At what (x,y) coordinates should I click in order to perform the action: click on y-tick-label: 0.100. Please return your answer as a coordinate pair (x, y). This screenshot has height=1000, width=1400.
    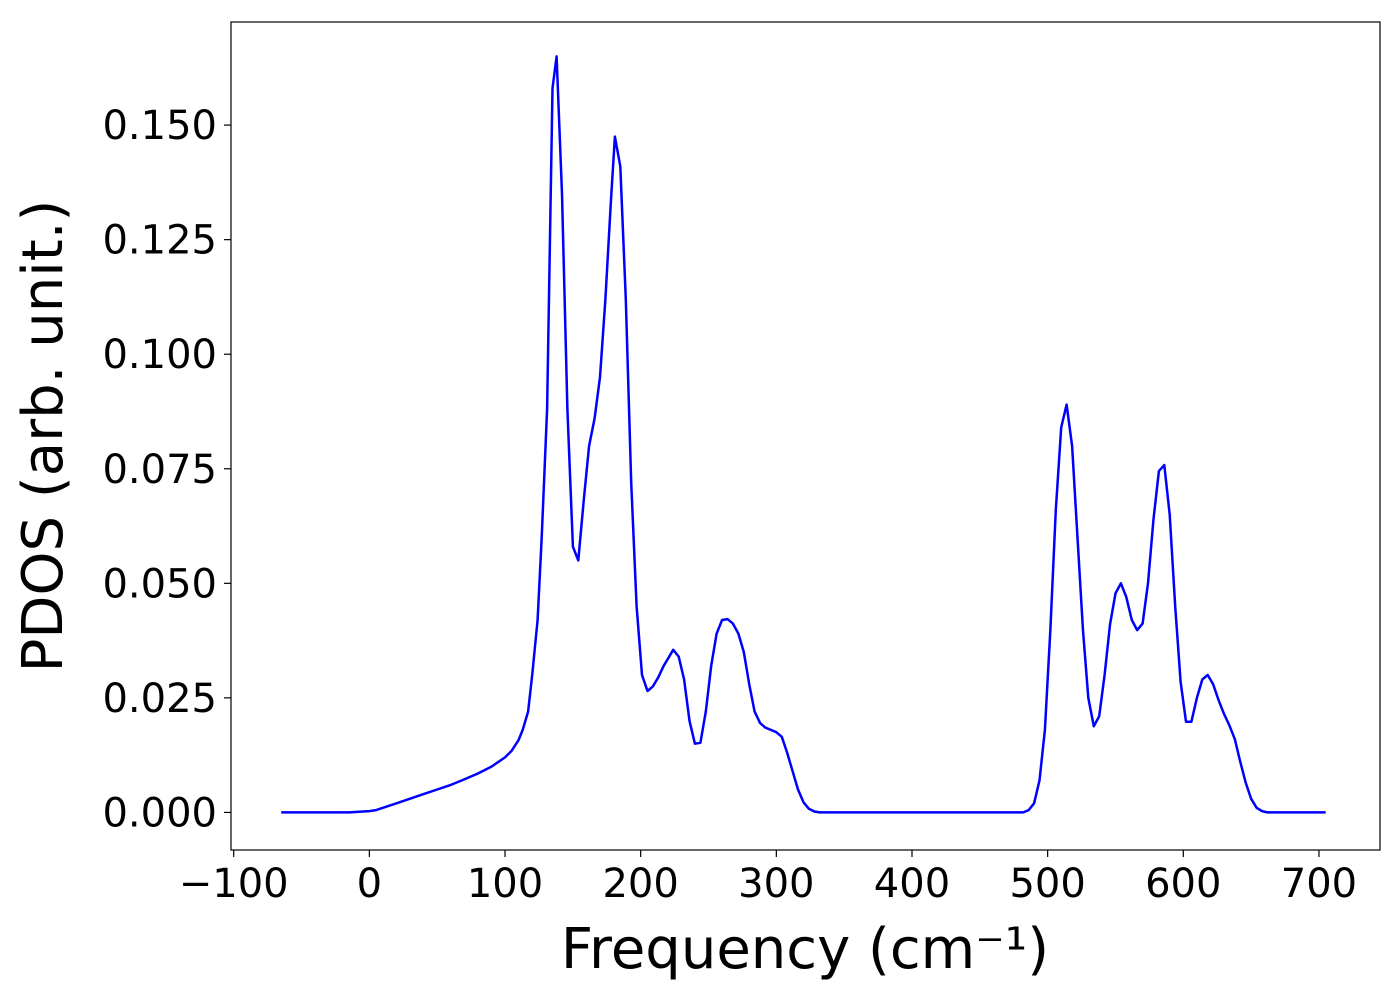
    Looking at the image, I should click on (159, 355).